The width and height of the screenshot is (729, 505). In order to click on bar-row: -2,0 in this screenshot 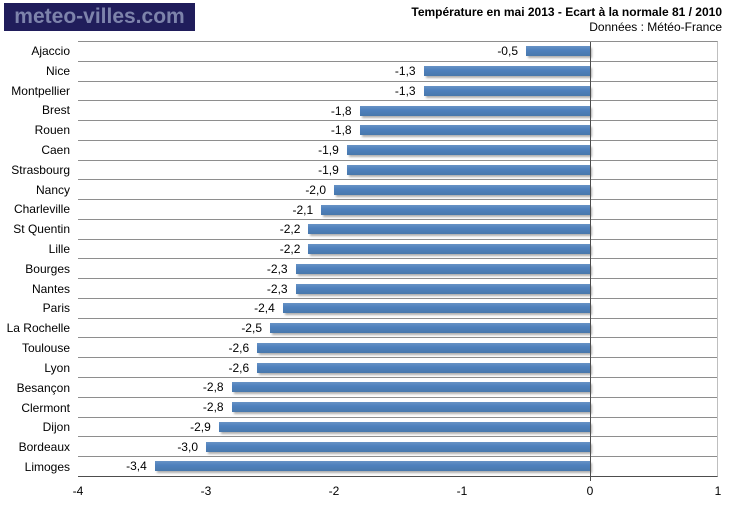, I will do `click(397, 190)`.